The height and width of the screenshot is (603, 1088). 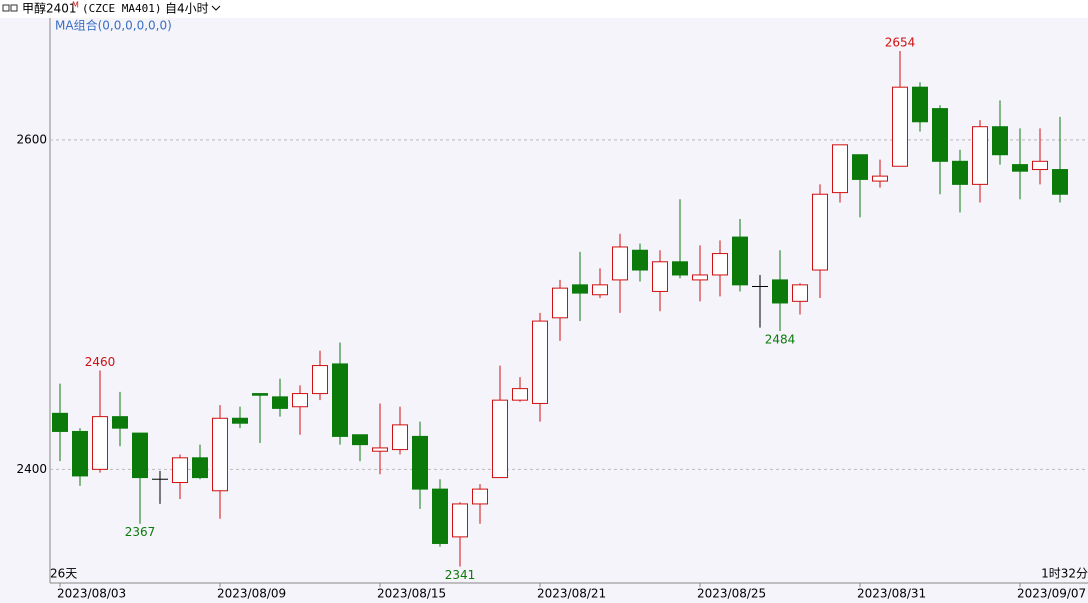 What do you see at coordinates (75, 5) in the screenshot?
I see `badge: M` at bounding box center [75, 5].